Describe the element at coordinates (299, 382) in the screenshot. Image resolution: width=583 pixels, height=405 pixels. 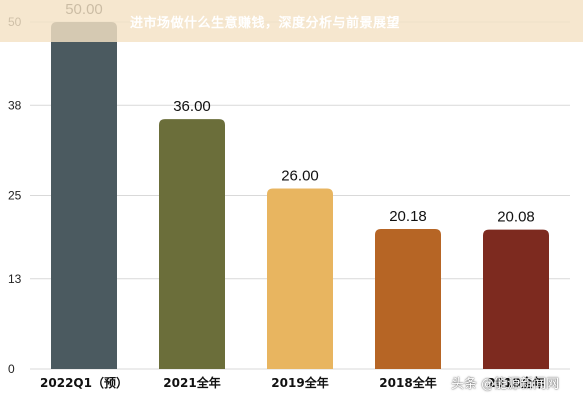
I see `category-label-3: 2019全年` at that location.